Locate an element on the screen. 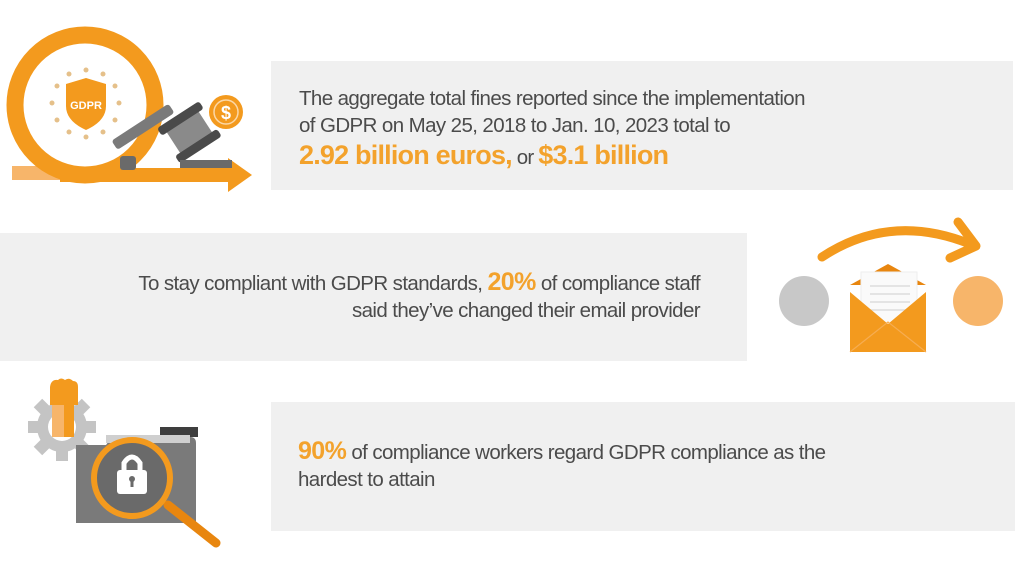  gdpr-badge-text: GDPR is located at coordinates (86, 106).